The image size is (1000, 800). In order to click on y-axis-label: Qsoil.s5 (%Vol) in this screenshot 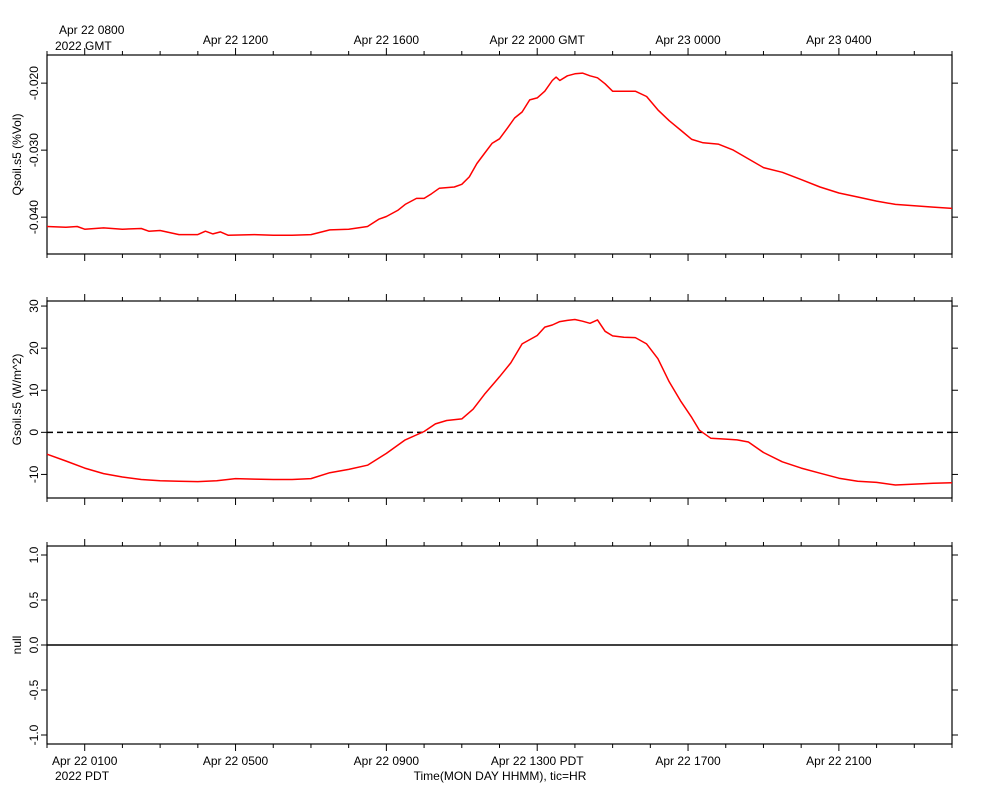, I will do `click(17, 154)`.